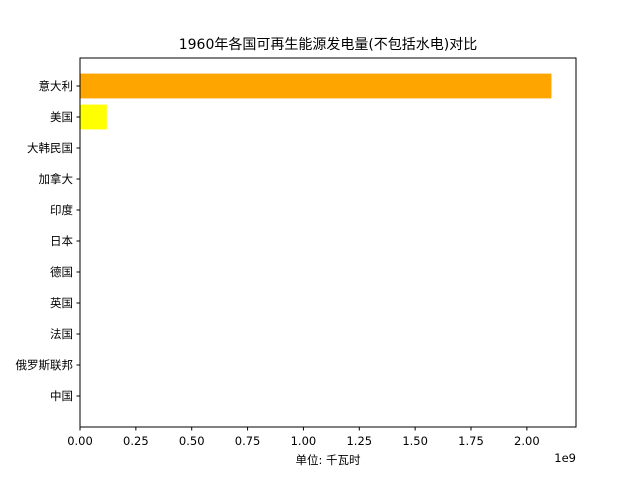 Image resolution: width=640 pixels, height=480 pixels. I want to click on chart-title: 1960年各国可再生能源发电量(不包括水电)对比, so click(328, 45).